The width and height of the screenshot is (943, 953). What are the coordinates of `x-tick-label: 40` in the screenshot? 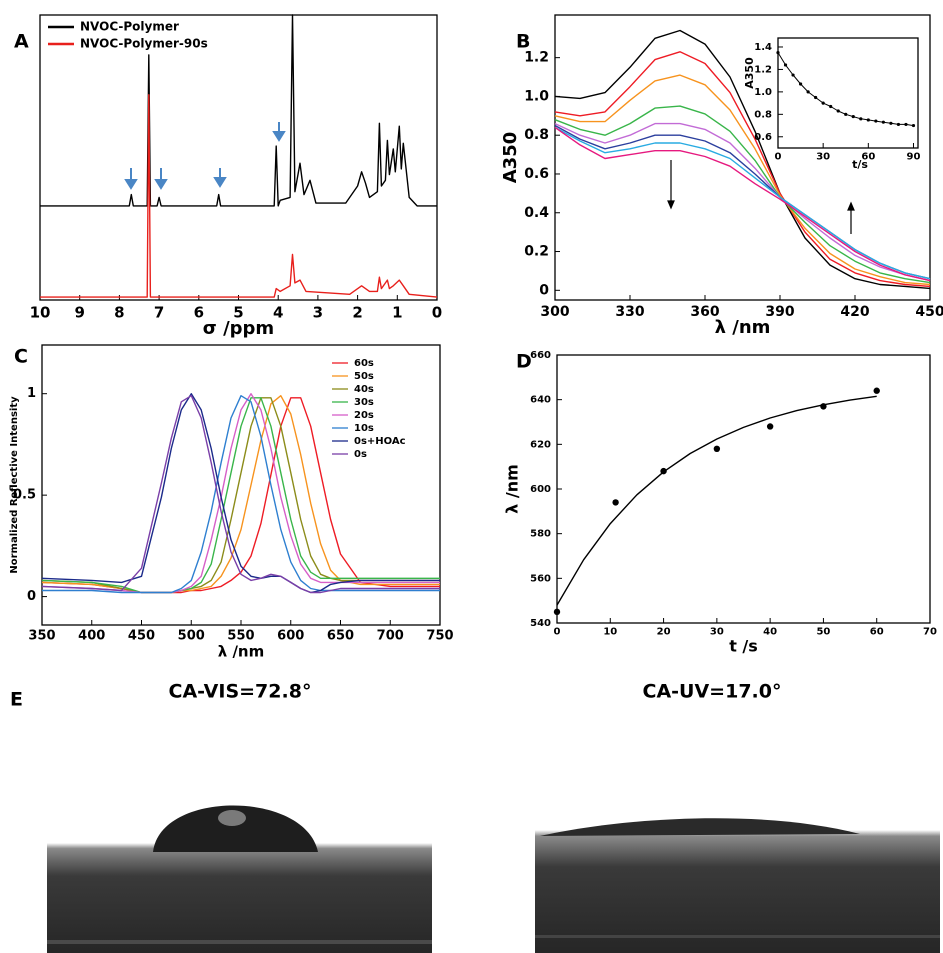 It's located at (770, 632).